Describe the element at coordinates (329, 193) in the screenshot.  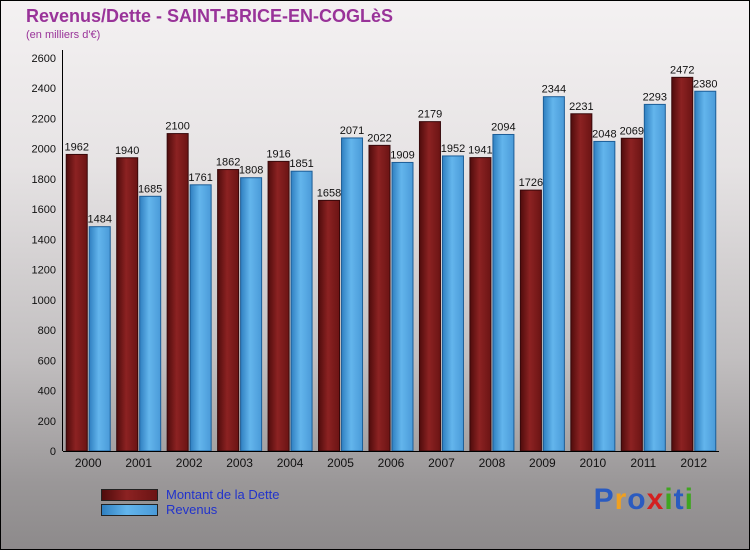
I see `svg-text: 1658` at that location.